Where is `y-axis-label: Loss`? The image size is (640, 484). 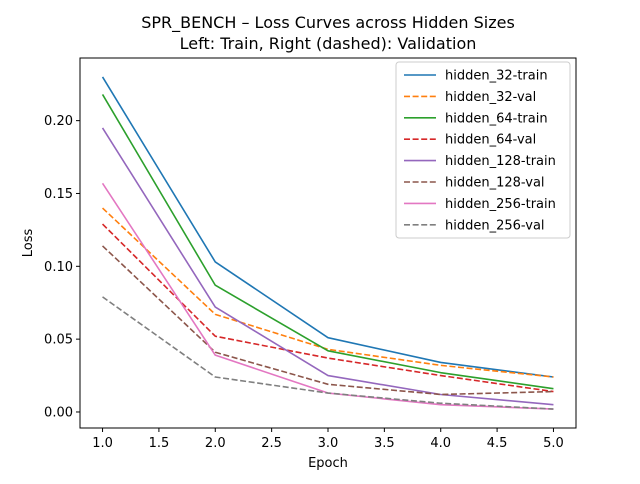
y-axis-label: Loss is located at coordinates (28, 243).